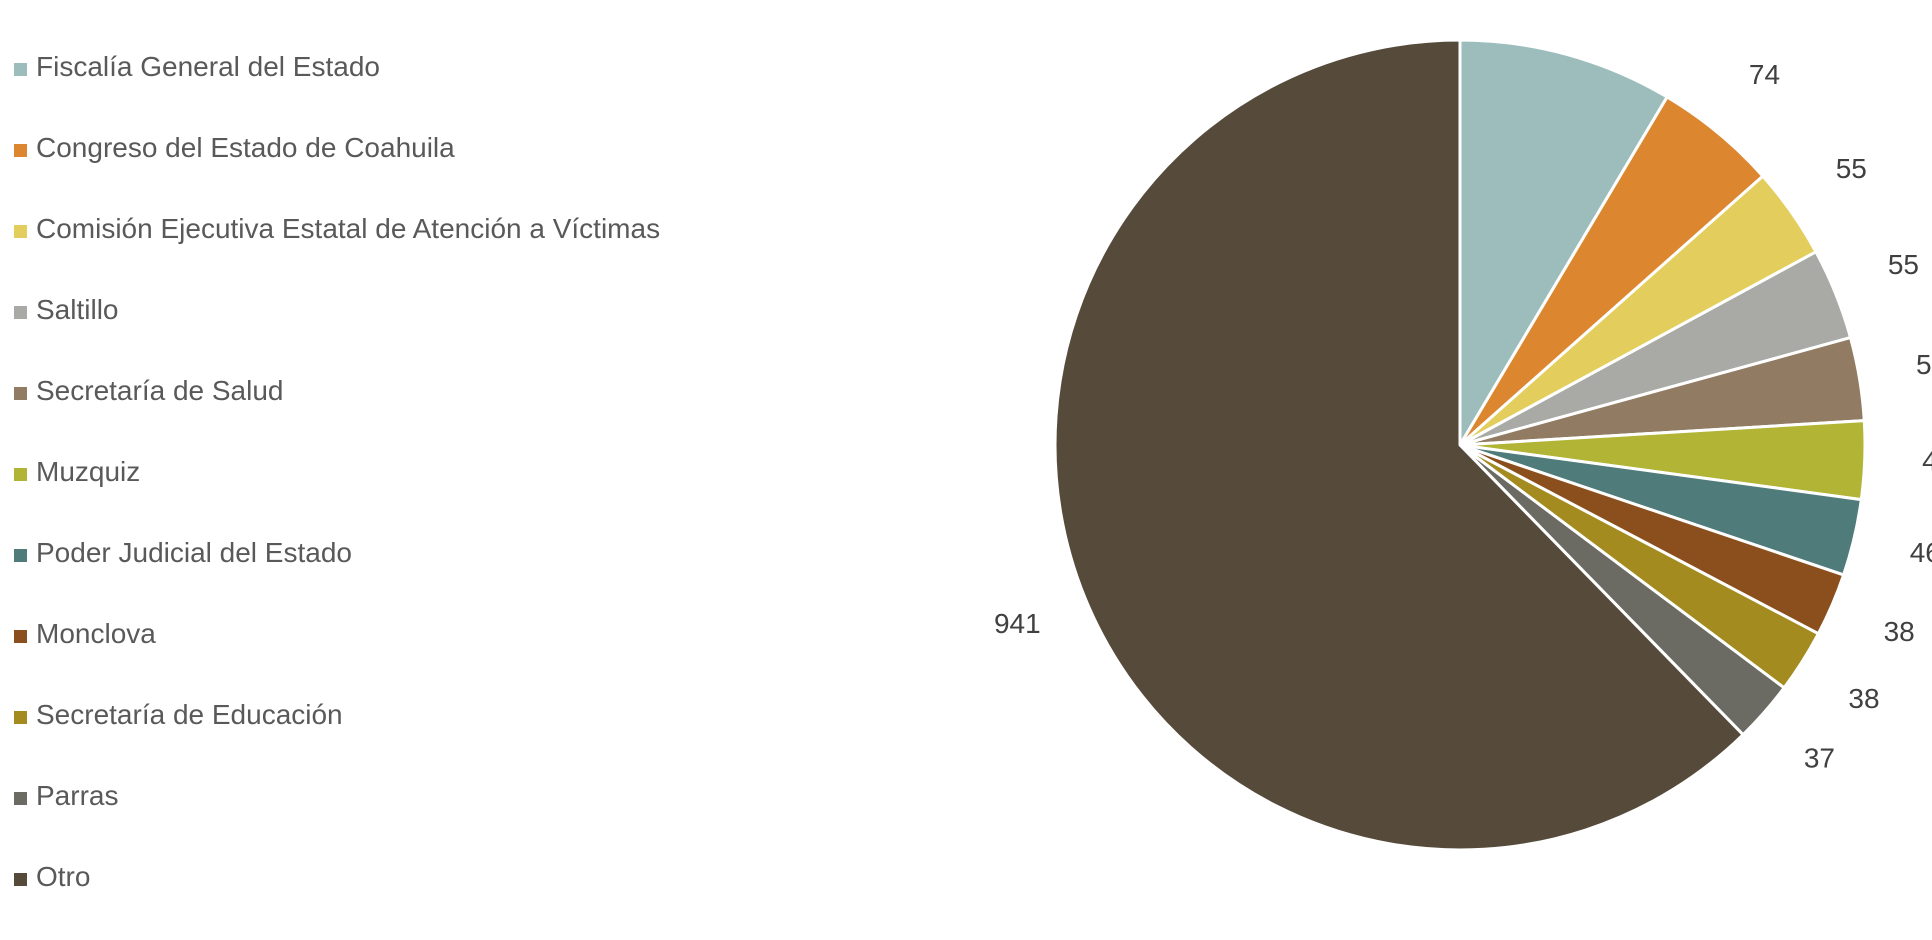 This screenshot has width=1932, height=940. Describe the element at coordinates (1921, 552) in the screenshot. I see `data-label: 46` at that location.